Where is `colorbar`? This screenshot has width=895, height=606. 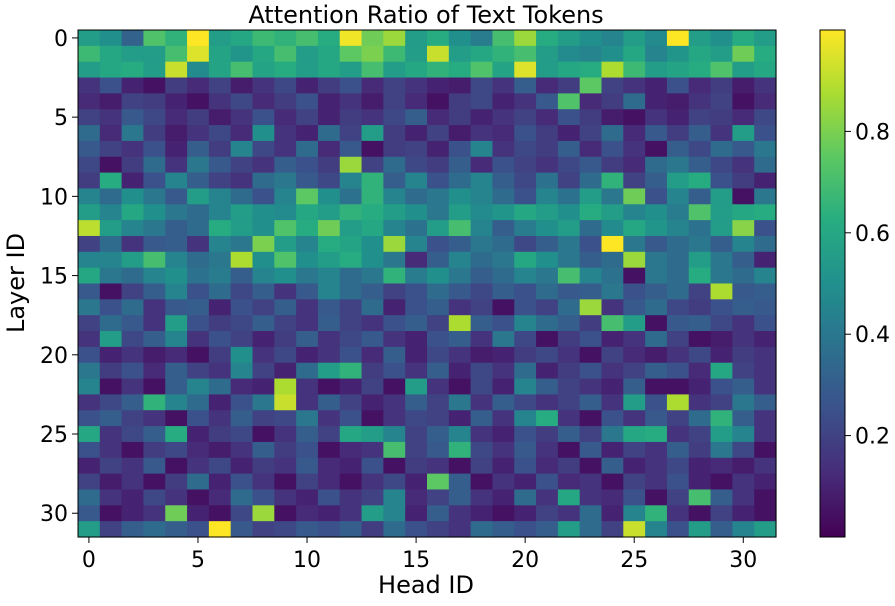
colorbar is located at coordinates (832, 283).